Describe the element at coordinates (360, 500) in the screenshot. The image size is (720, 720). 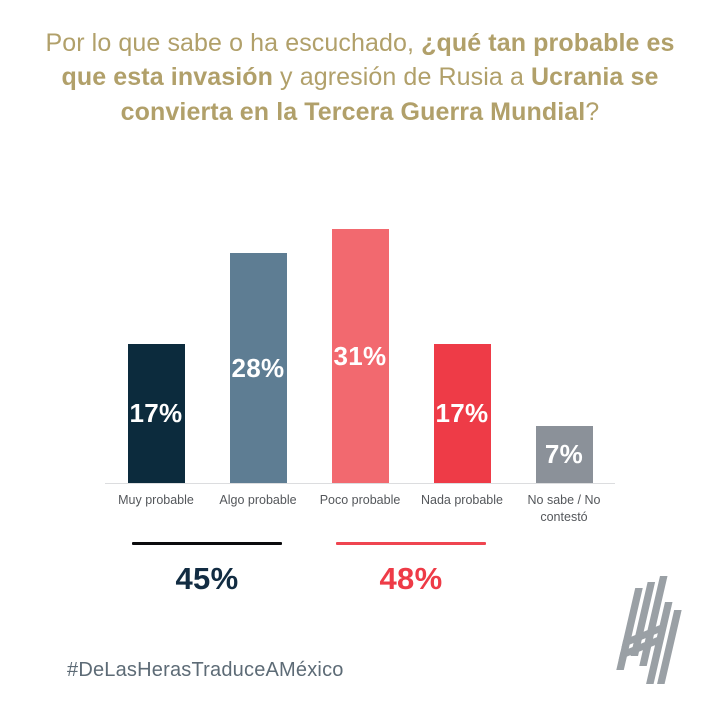
I see `category-label: Poco probable` at that location.